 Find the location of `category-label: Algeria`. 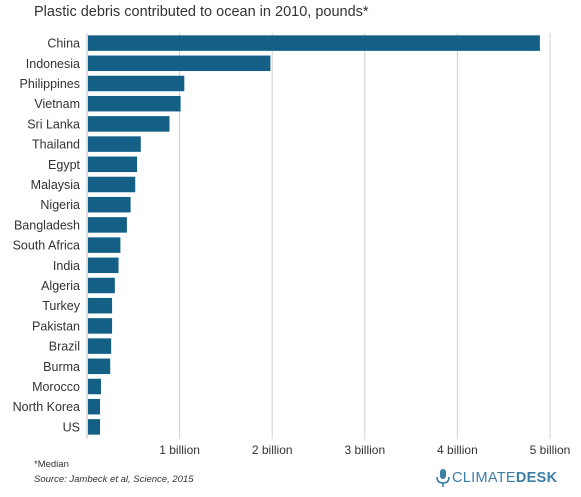

category-label: Algeria is located at coordinates (60, 286).